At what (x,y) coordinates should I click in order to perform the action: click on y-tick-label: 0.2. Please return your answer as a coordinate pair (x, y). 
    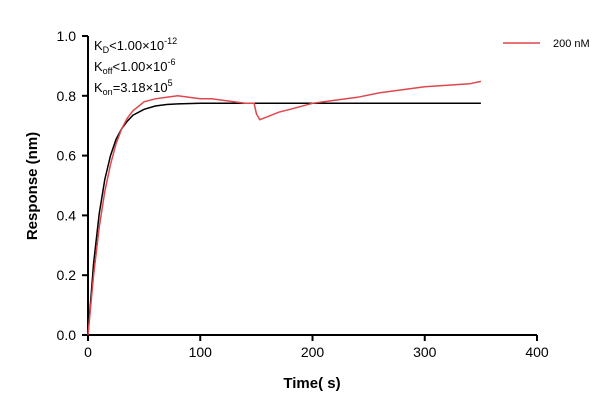
    Looking at the image, I should click on (67, 275).